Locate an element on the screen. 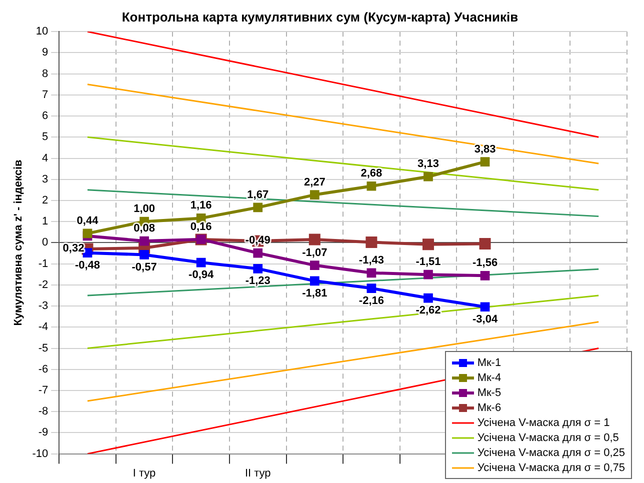 The height and width of the screenshot is (483, 644). data-label: -0,94 is located at coordinates (201, 275).